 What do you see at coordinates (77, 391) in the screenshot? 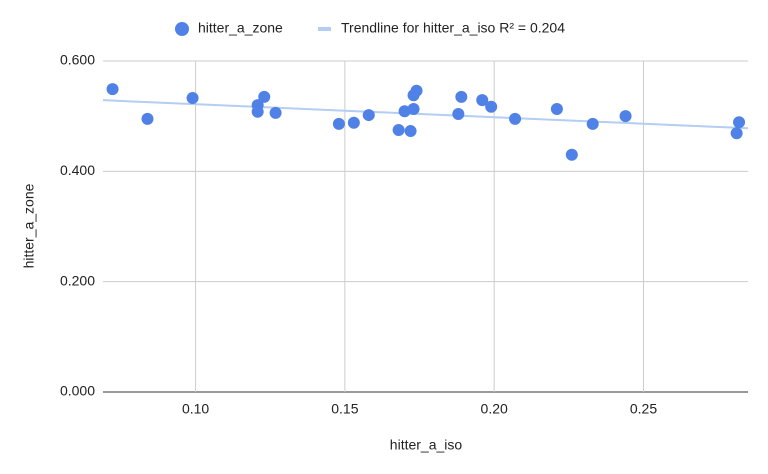
I see `y-tick-label: 0.000` at bounding box center [77, 391].